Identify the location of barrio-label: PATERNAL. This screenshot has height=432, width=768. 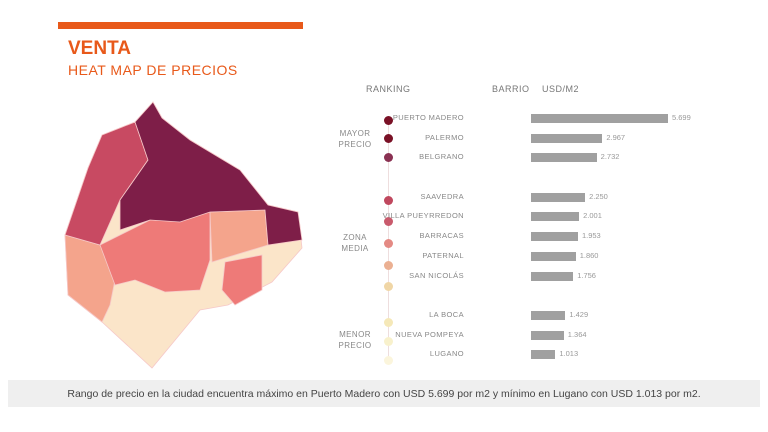
(443, 255).